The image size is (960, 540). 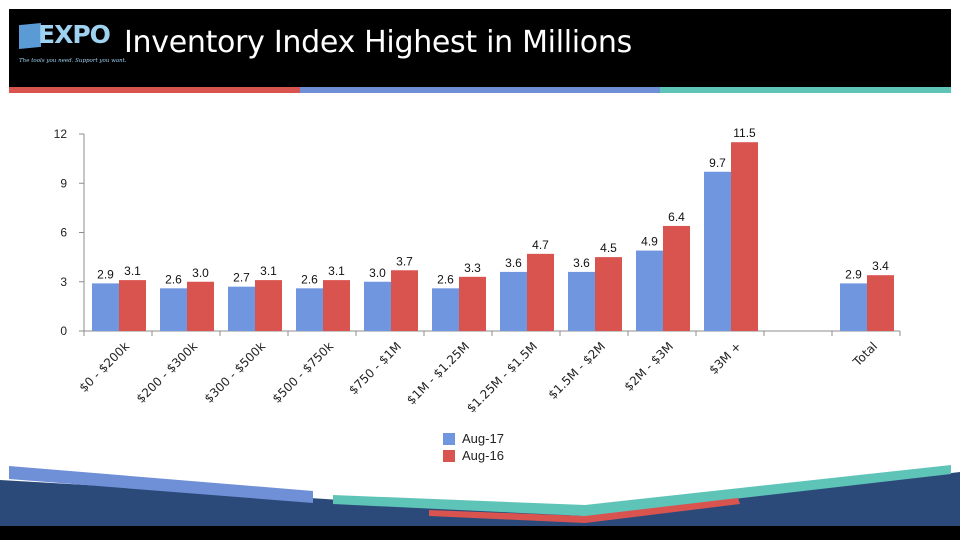 I want to click on data-label: 3.3, so click(x=472, y=268).